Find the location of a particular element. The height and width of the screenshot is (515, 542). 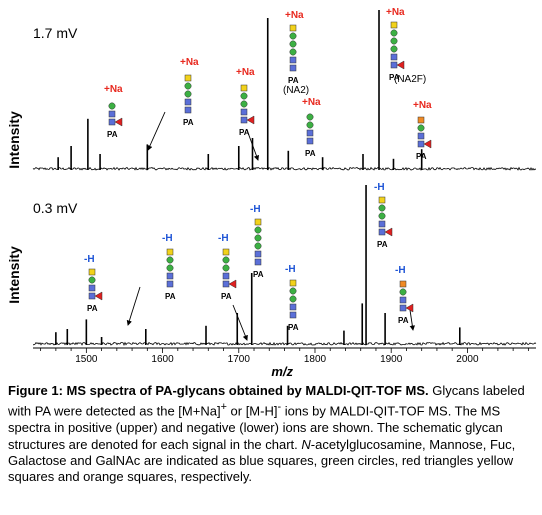

glycan-structure-upper-2: PA is located at coordinates (247, 110).